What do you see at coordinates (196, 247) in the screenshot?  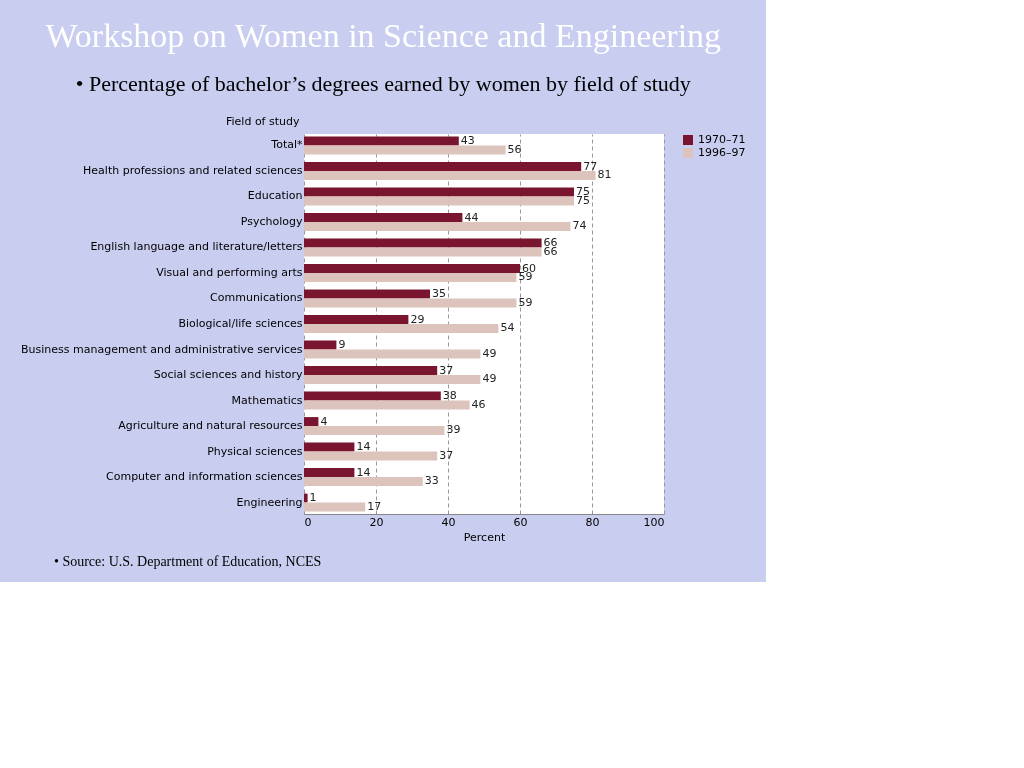 I see `y-tick-label: English language and literature/letters` at bounding box center [196, 247].